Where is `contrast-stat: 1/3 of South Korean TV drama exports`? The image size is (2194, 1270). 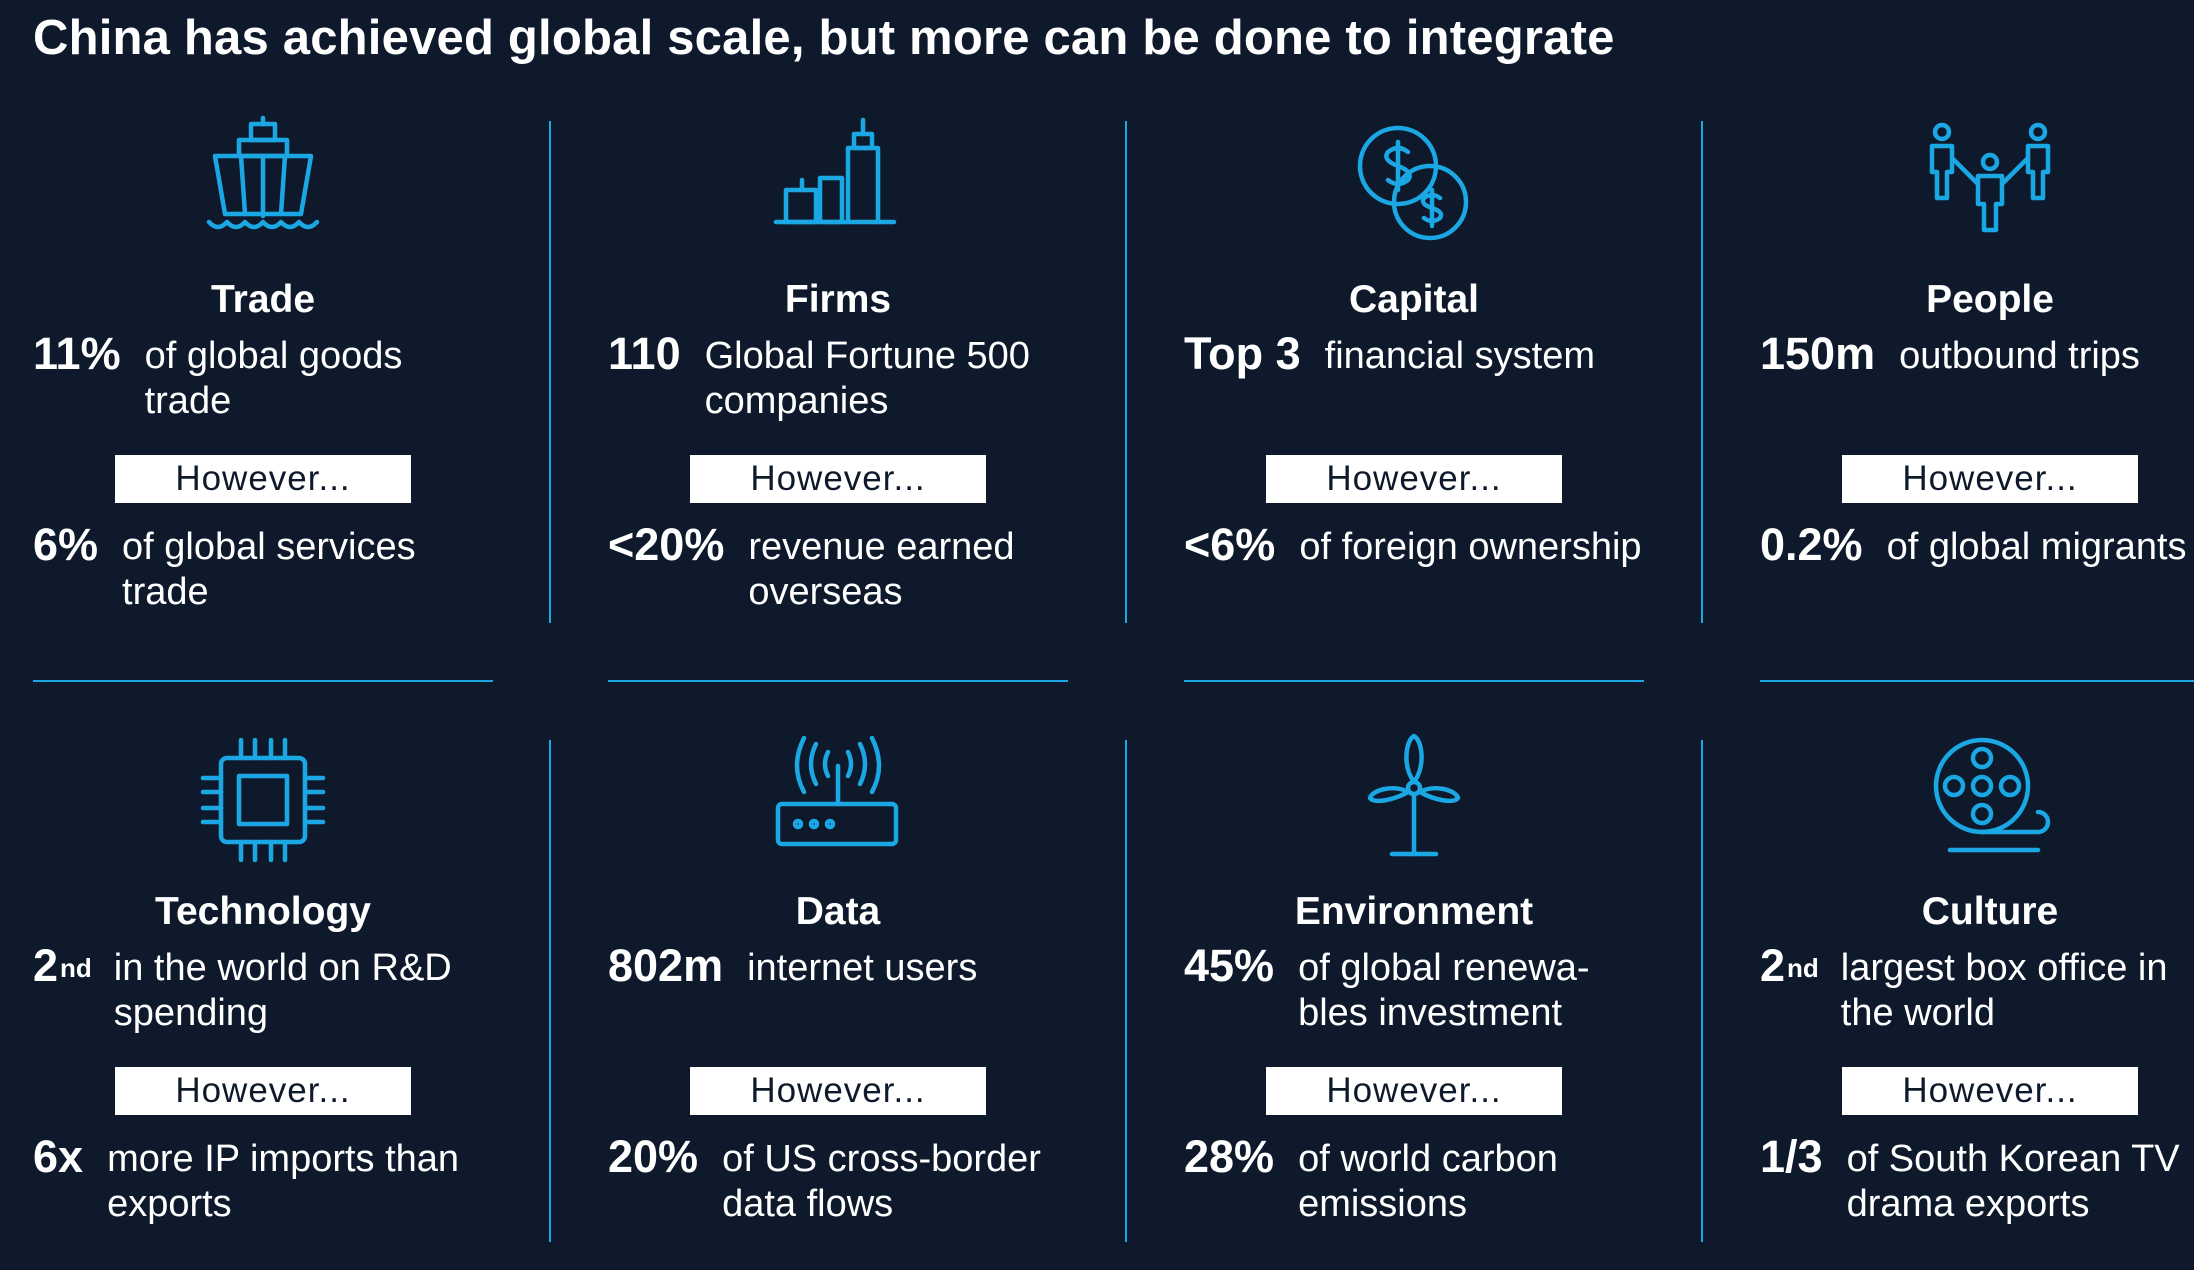 contrast-stat: 1/3 of South Korean TV drama exports is located at coordinates (1977, 1180).